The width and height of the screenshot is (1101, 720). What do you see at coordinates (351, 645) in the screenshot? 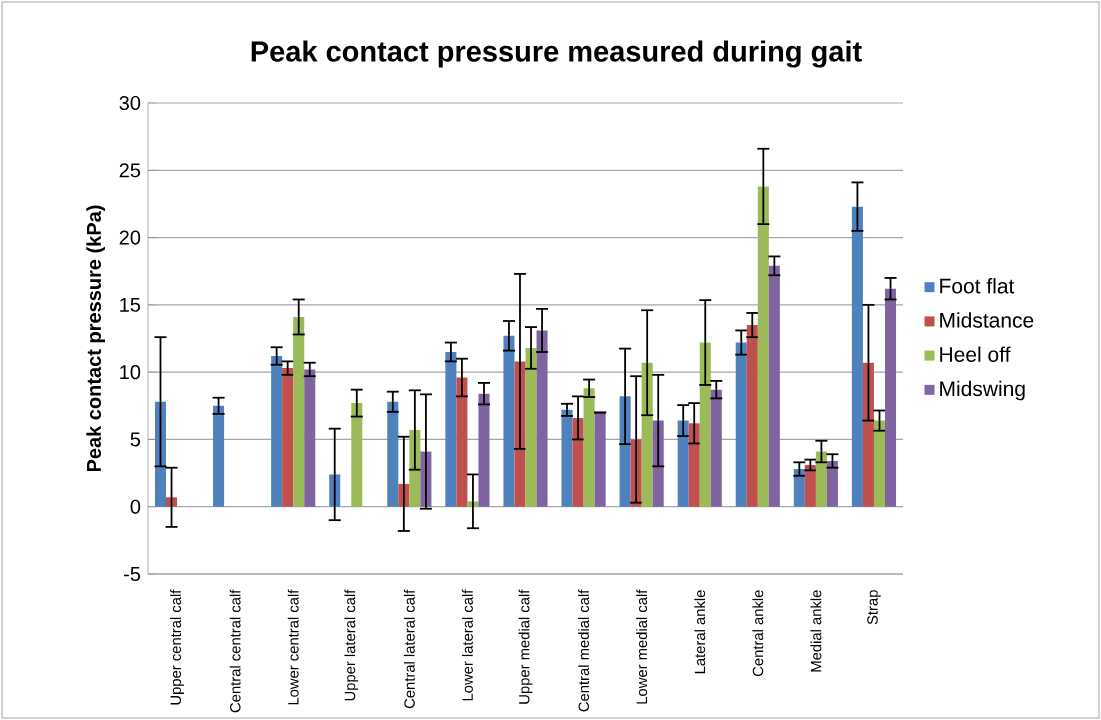
I see `x-tick-label: Upper lateral calf` at bounding box center [351, 645].